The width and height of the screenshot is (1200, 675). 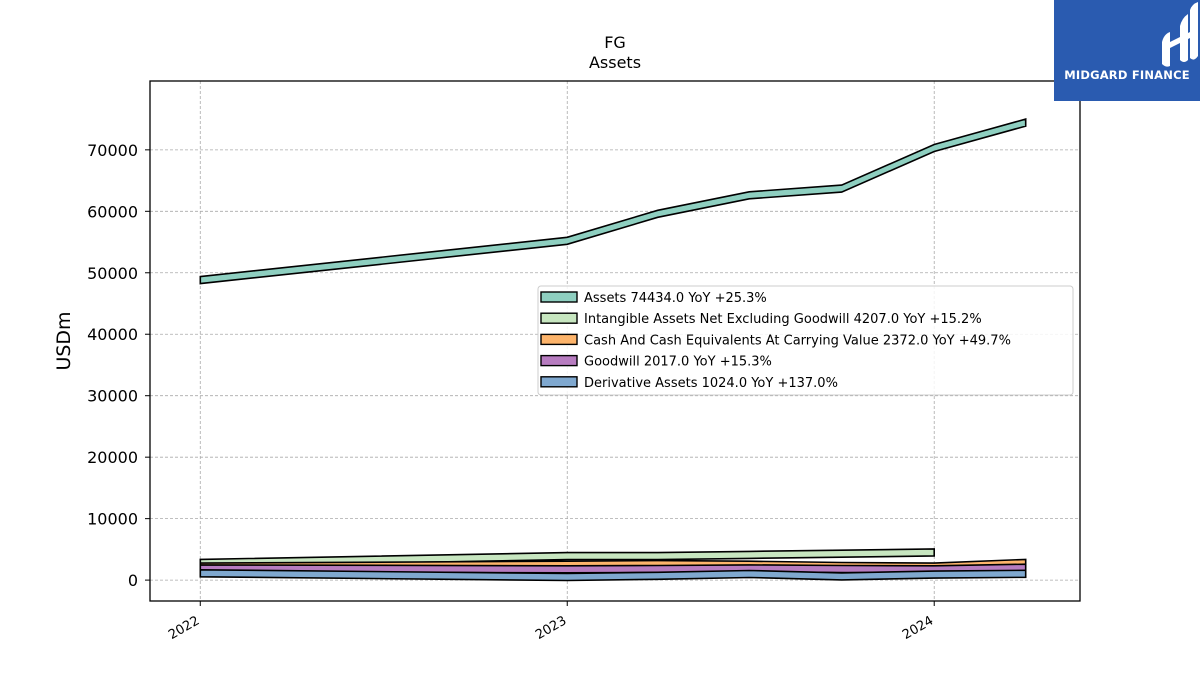 I want to click on legend-label: Goodwill 2017.0 YoY +15.3%, so click(x=678, y=362).